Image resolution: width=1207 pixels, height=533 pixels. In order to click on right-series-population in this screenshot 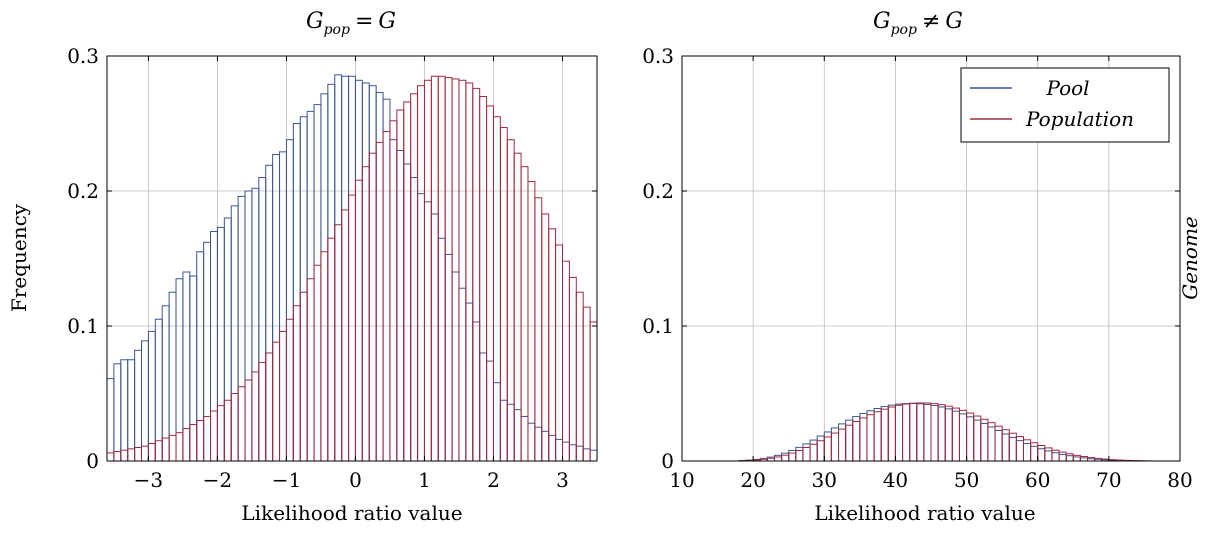, I will do `click(945, 432)`.